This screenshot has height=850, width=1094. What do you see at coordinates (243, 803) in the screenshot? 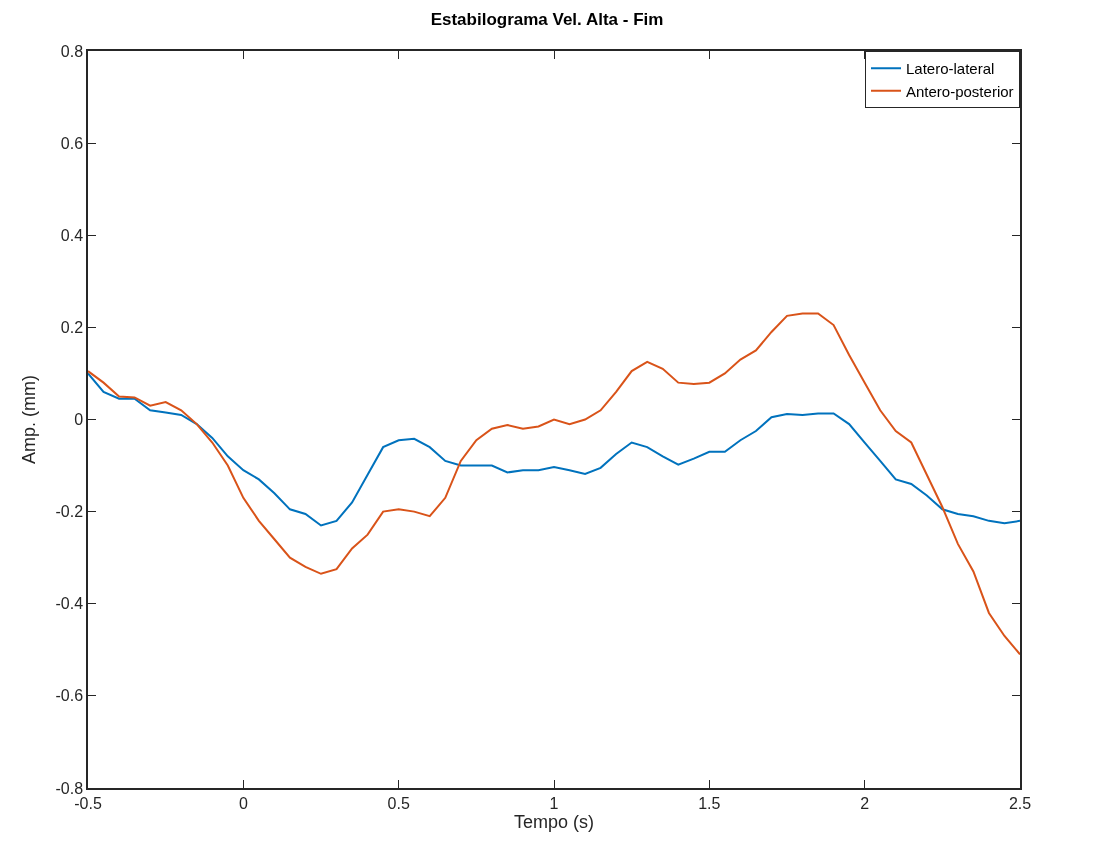
I see `x-tick-label: 0` at bounding box center [243, 803].